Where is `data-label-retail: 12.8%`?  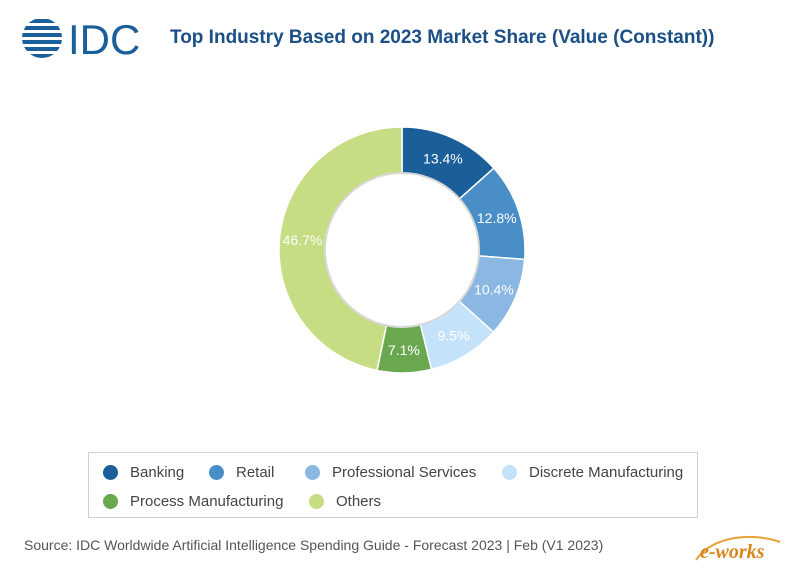
data-label-retail: 12.8% is located at coordinates (497, 218).